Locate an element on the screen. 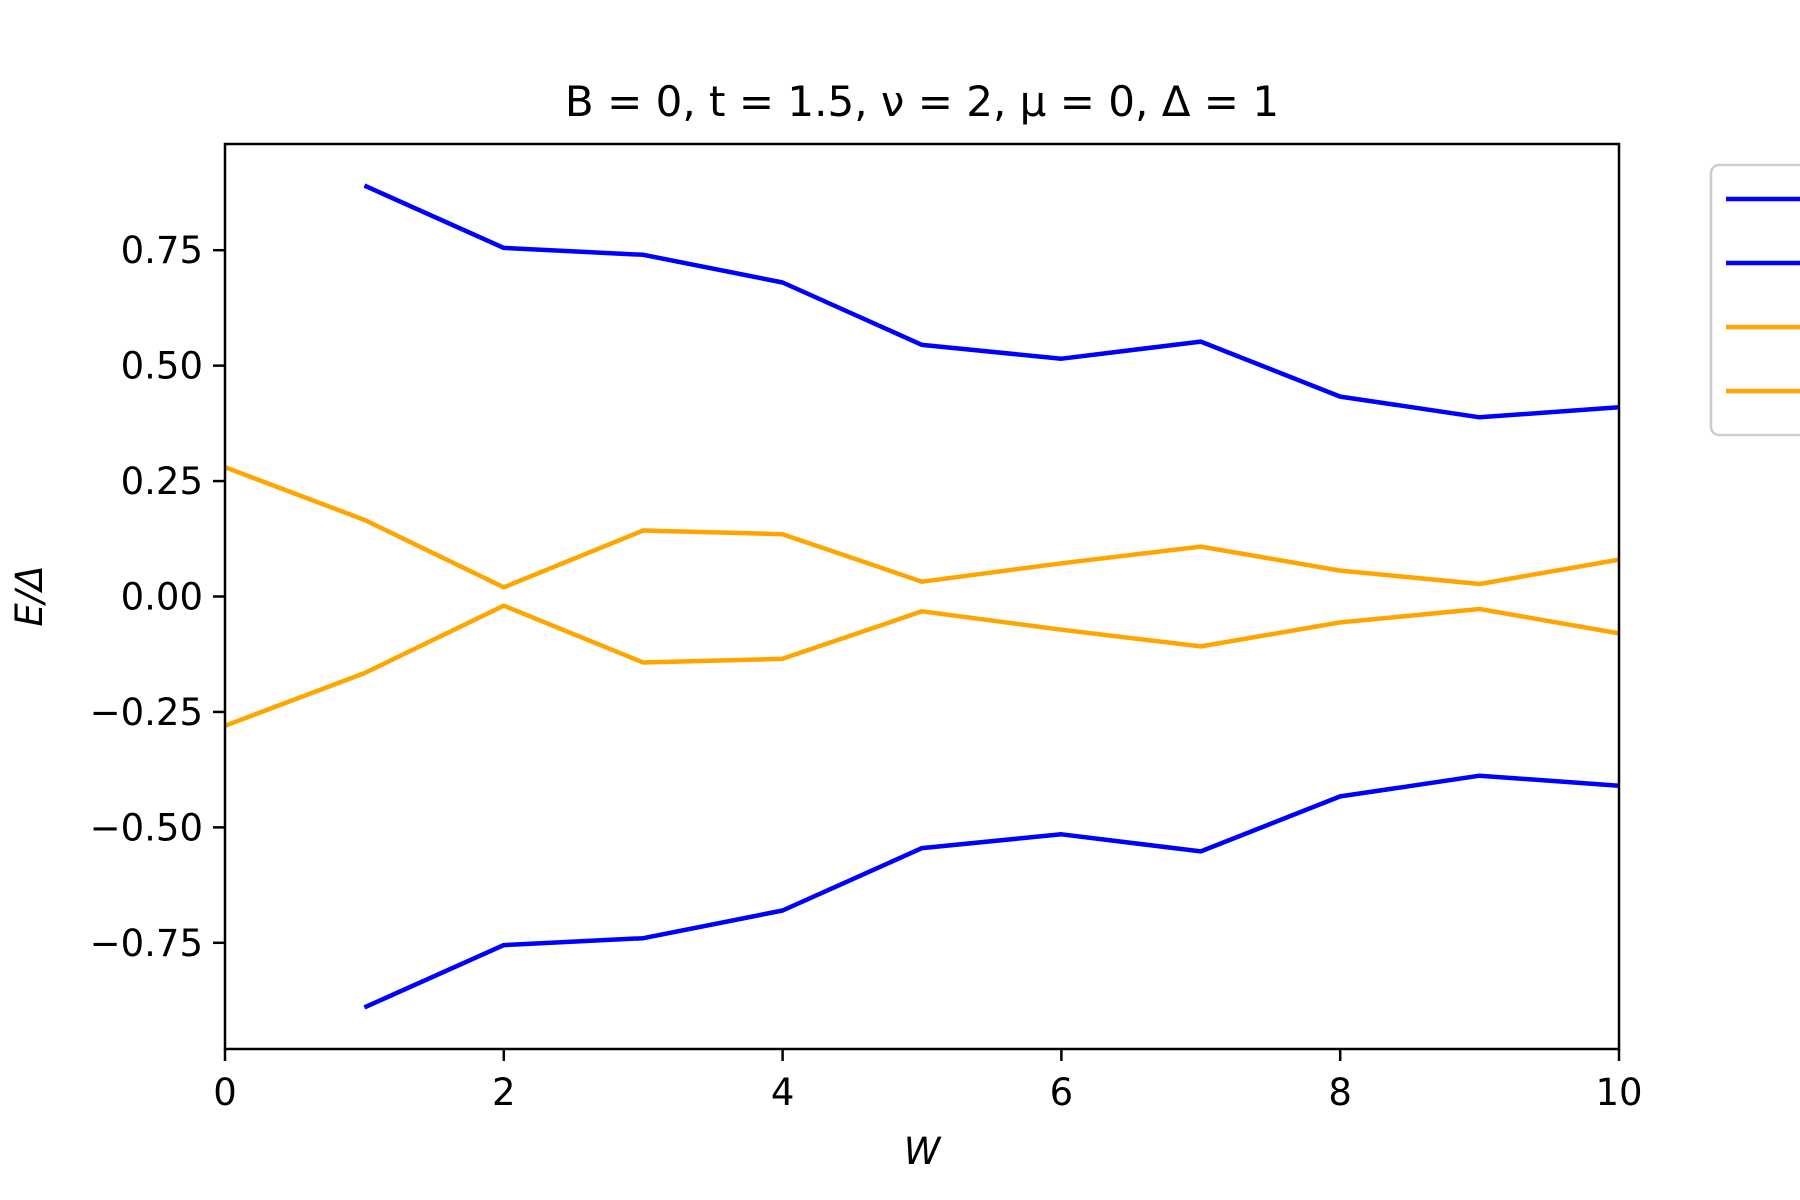 This screenshot has width=1800, height=1200. legend-entries is located at coordinates (1763, 295).